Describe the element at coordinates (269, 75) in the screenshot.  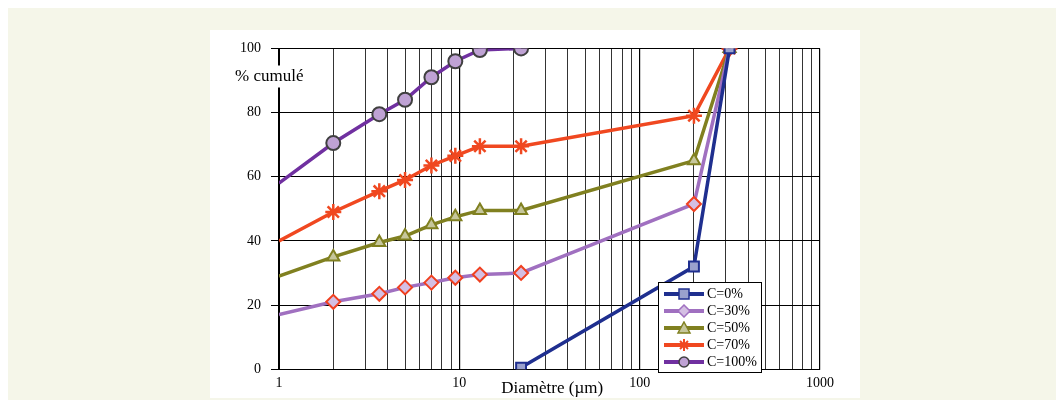
I see `y-axis-title: % cumulé` at that location.